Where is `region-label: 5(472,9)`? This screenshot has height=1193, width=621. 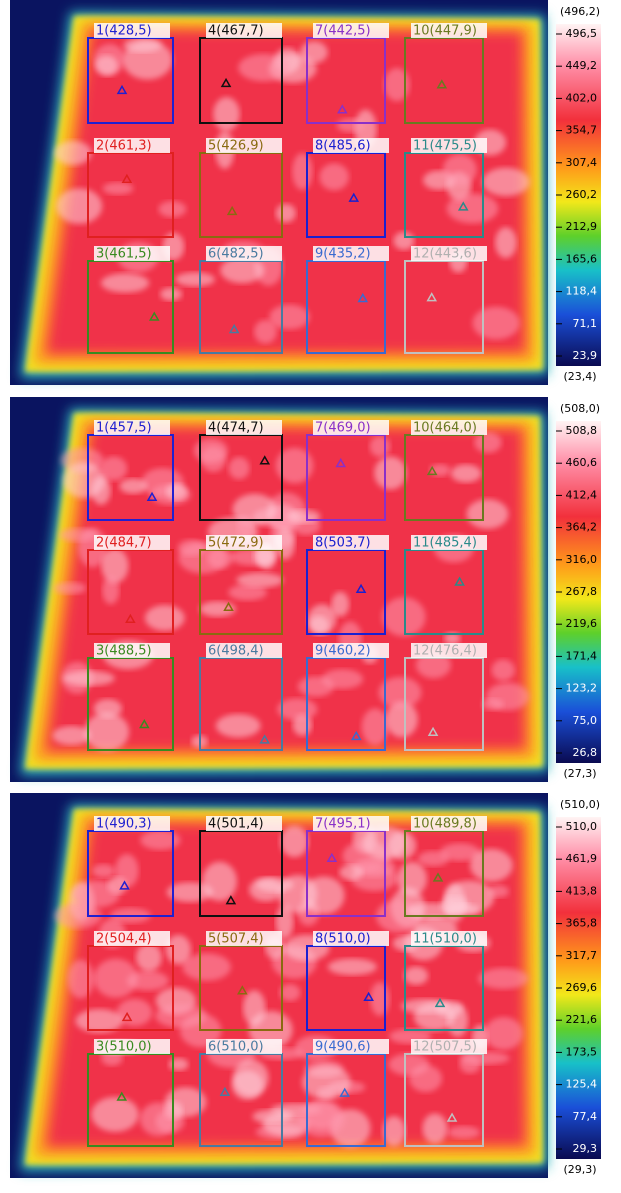 region-label: 5(472,9) is located at coordinates (236, 543).